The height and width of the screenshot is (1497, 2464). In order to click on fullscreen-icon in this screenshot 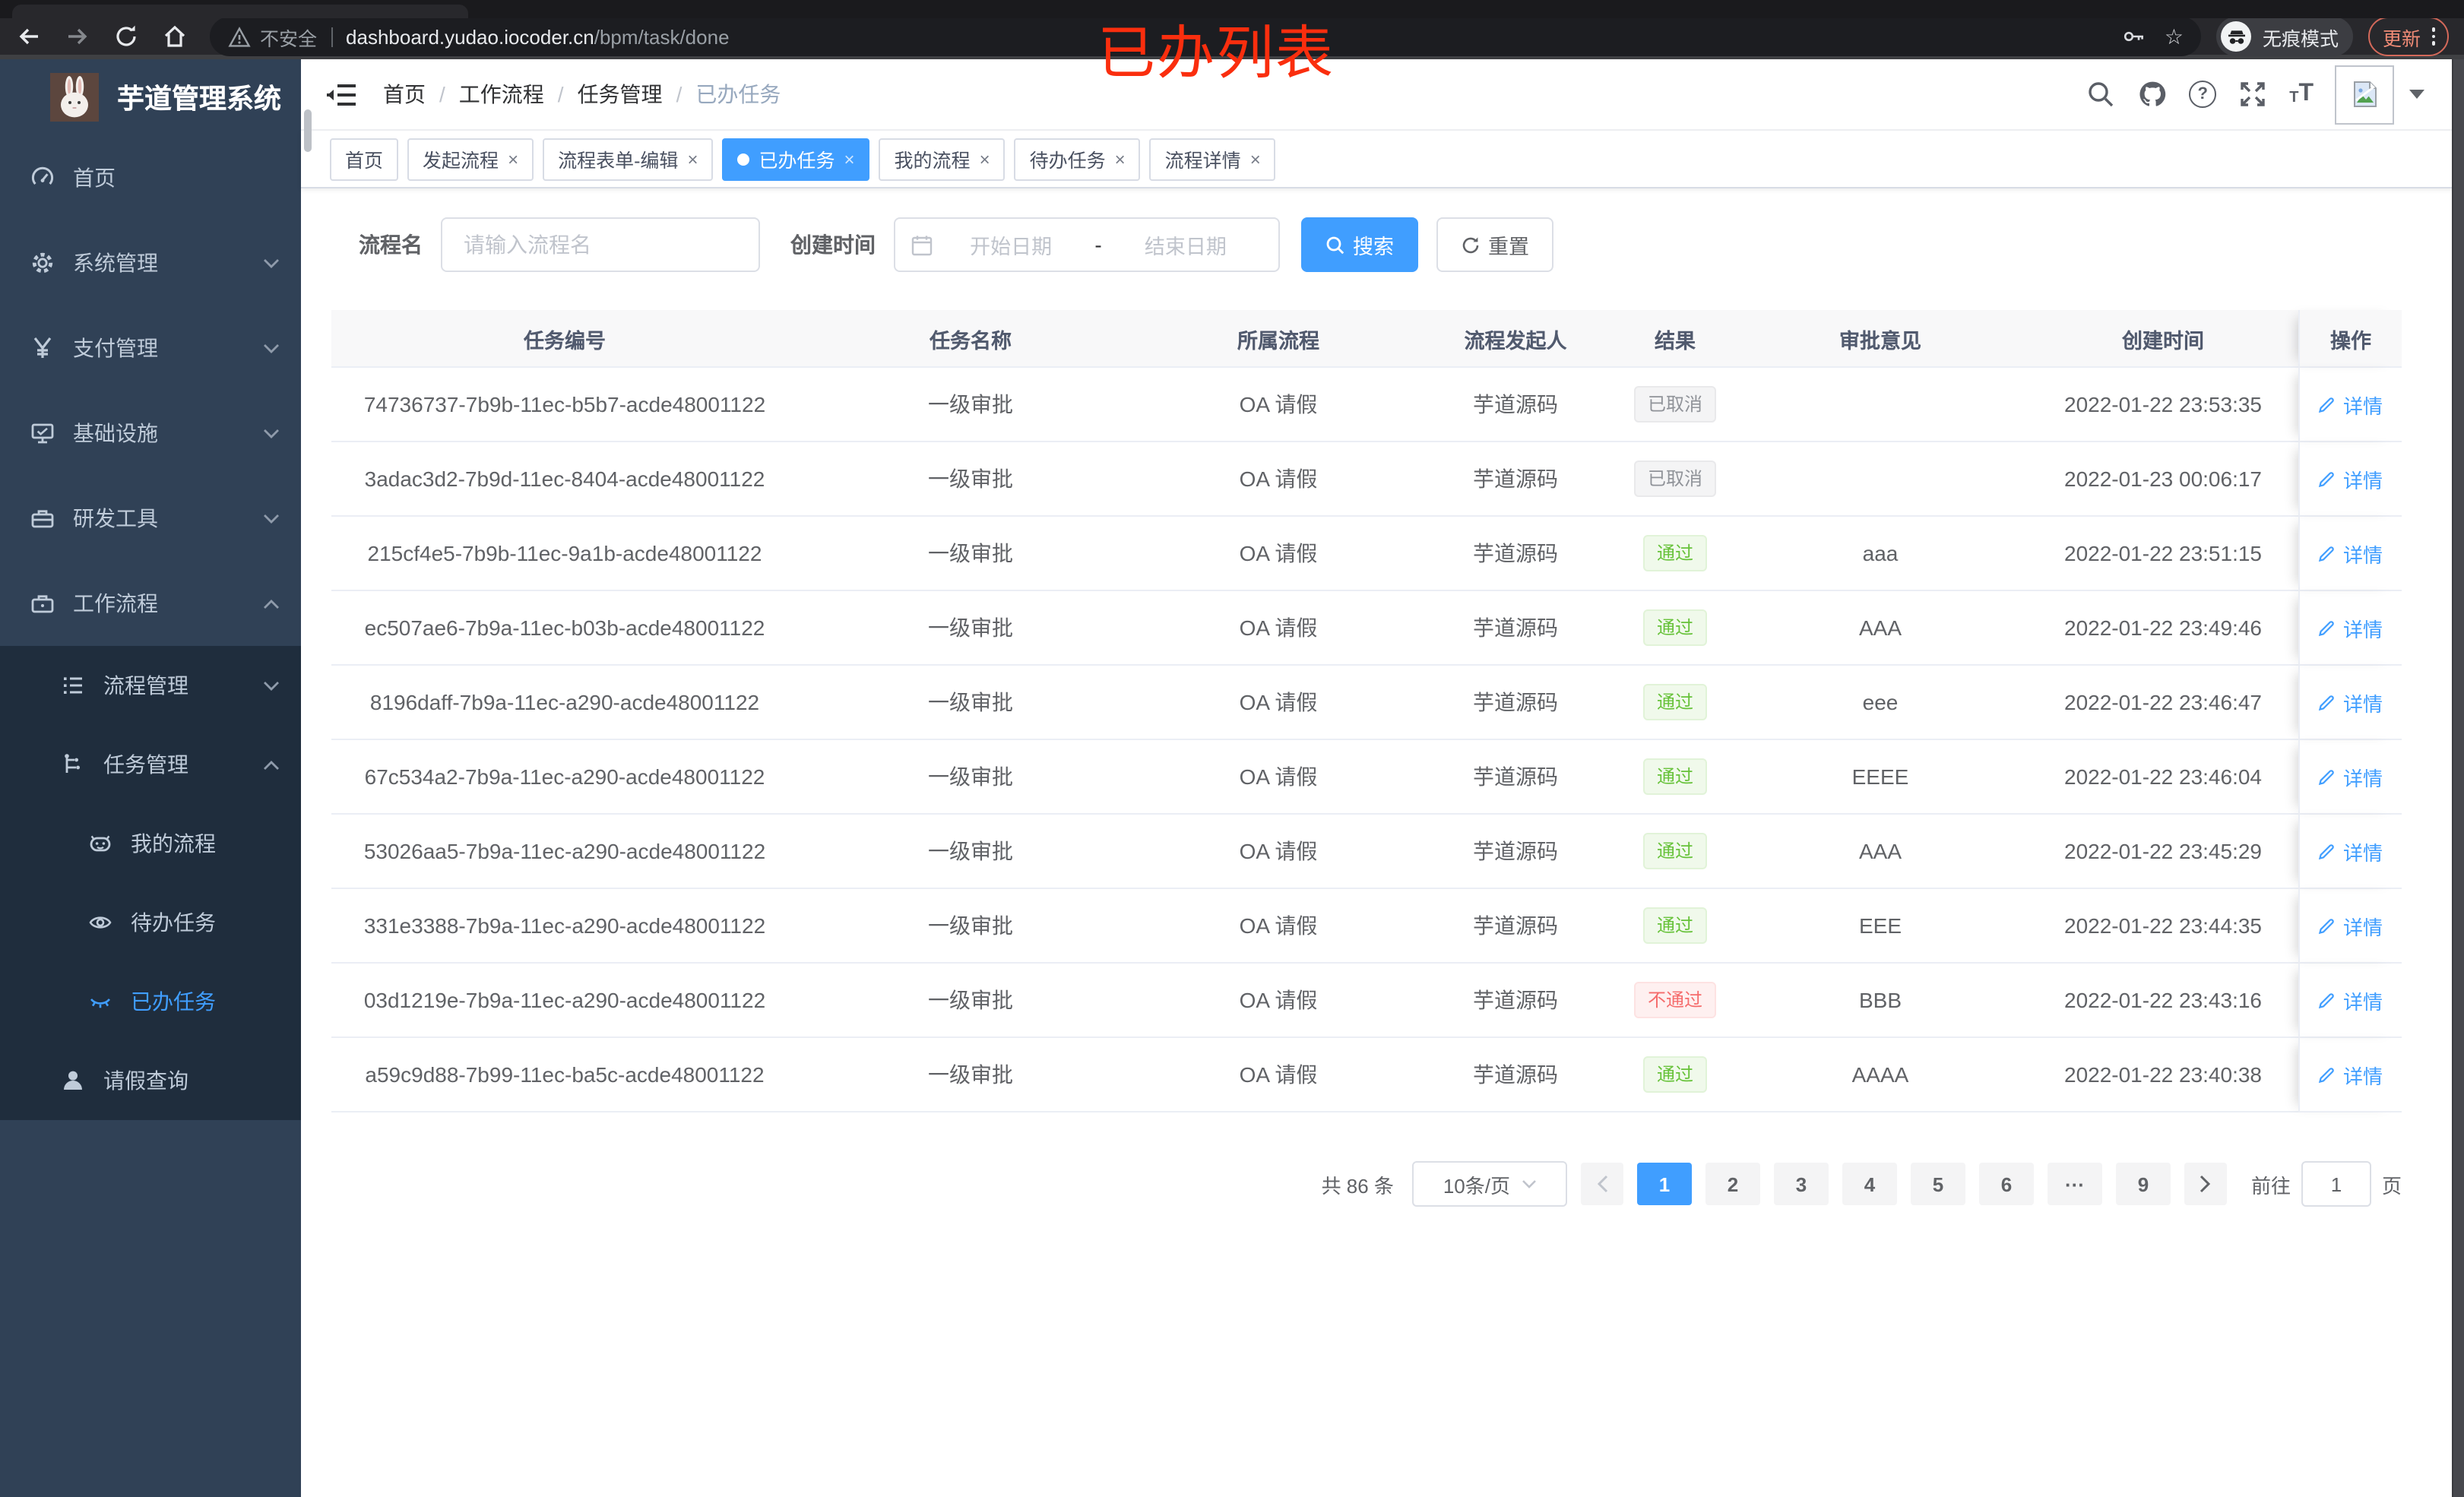, I will do `click(2253, 94)`.